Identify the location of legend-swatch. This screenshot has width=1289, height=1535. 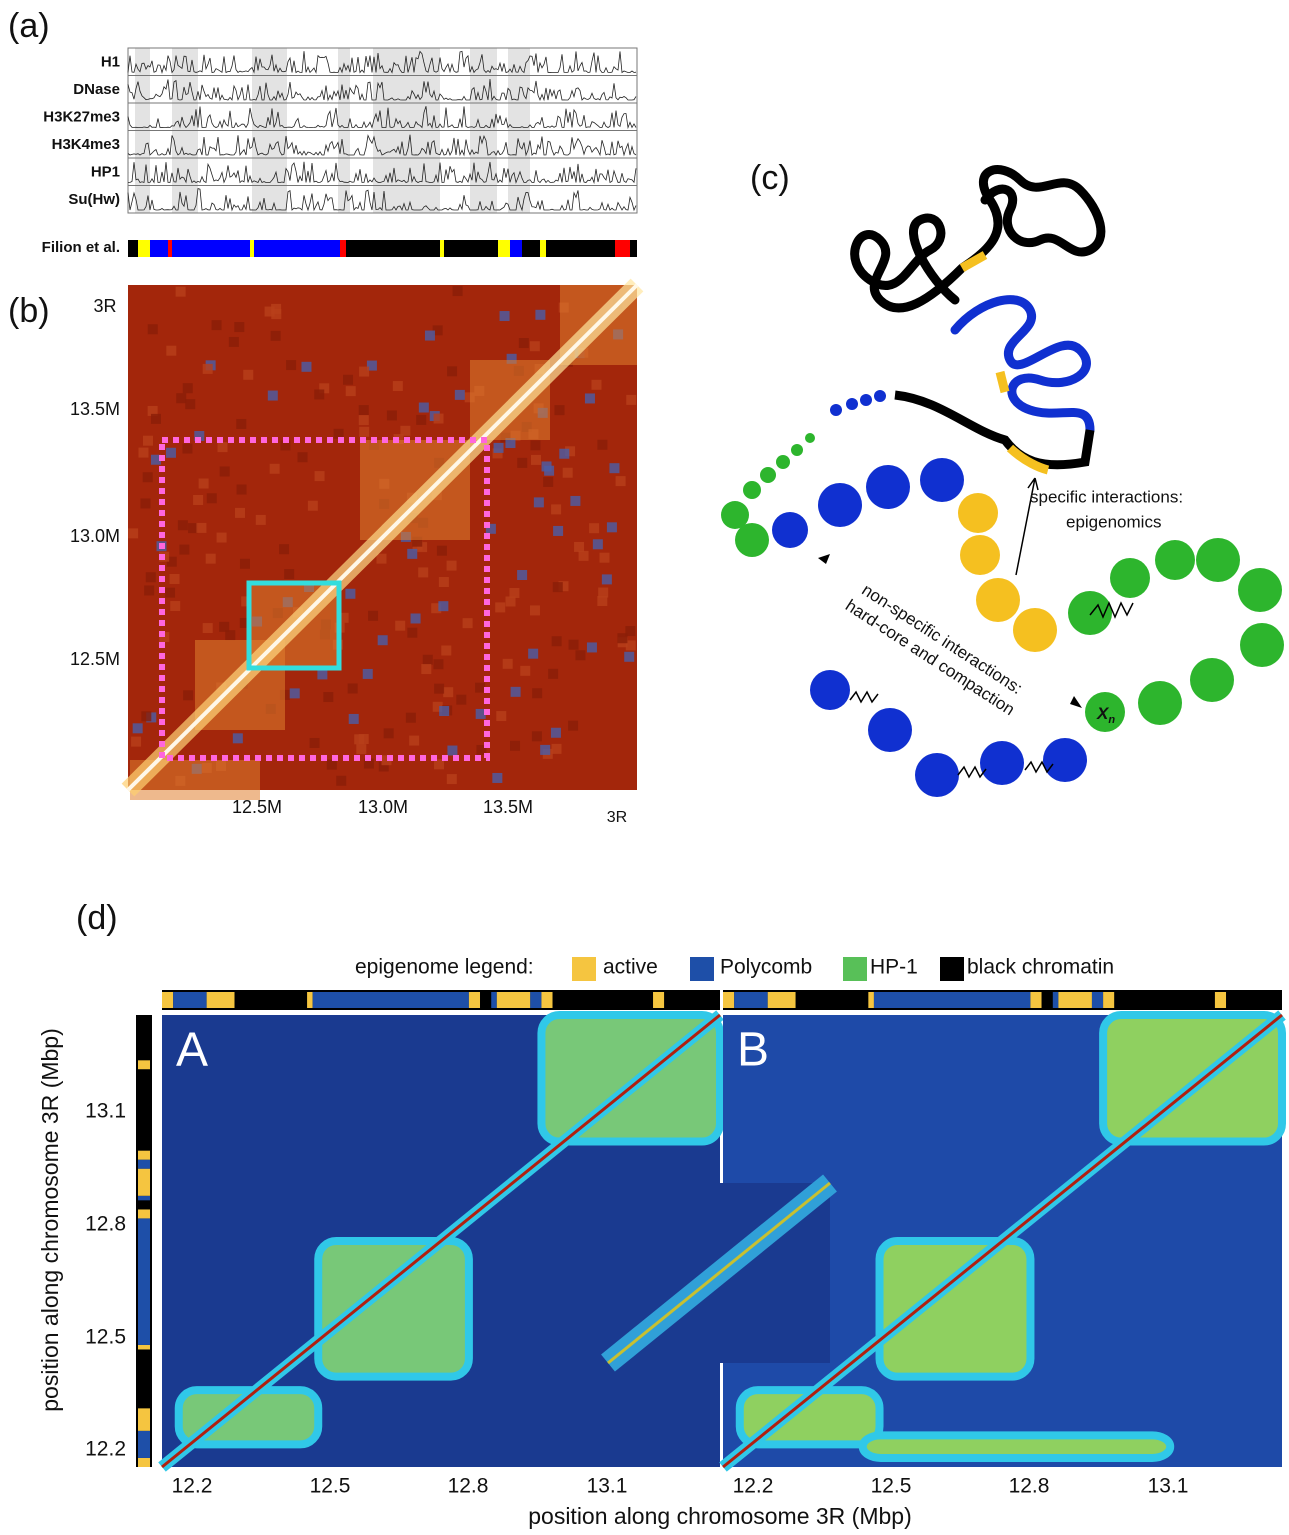
(952, 969).